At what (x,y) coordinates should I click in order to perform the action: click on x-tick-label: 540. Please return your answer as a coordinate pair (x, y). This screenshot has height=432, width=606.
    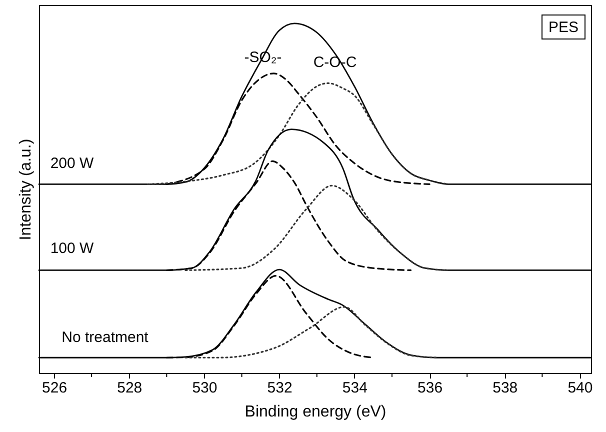
    Looking at the image, I should click on (580, 388).